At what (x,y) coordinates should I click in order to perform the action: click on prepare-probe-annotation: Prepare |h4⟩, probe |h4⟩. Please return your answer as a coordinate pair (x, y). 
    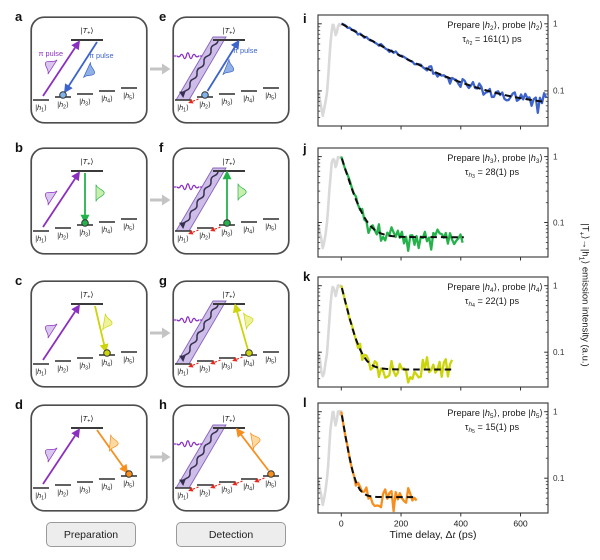
    Looking at the image, I should click on (495, 288).